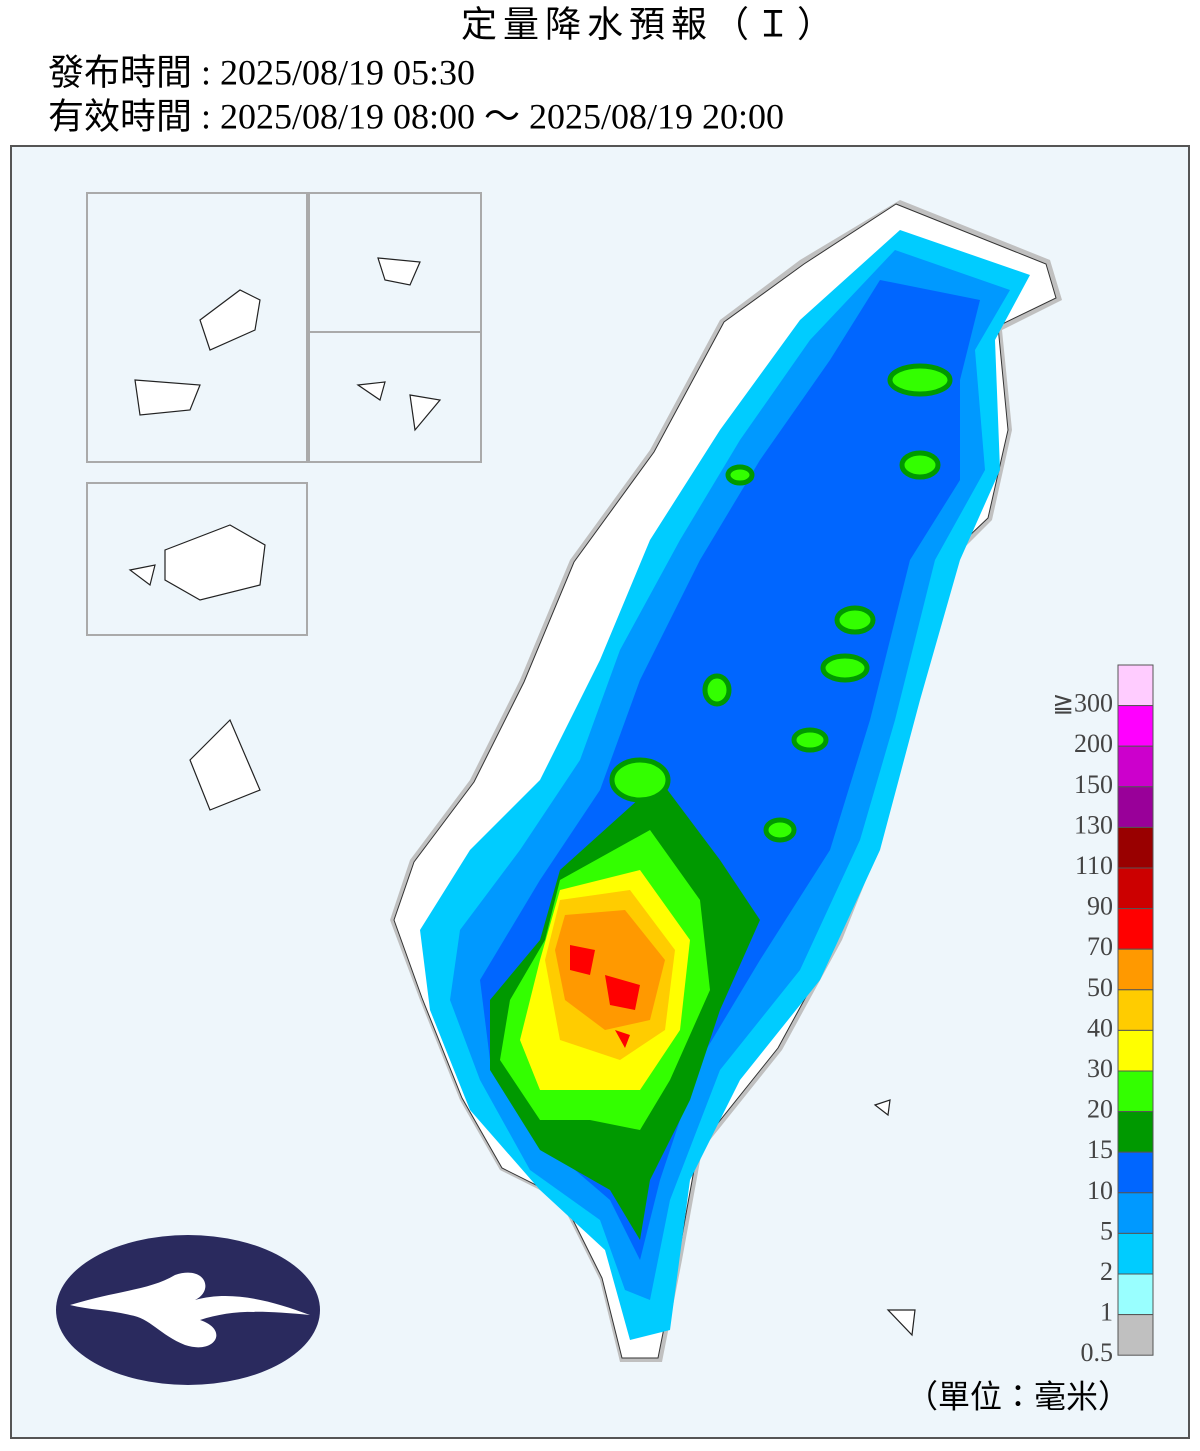 This screenshot has width=1200, height=1451. What do you see at coordinates (1100, 987) in the screenshot?
I see `legend-label: 50` at bounding box center [1100, 987].